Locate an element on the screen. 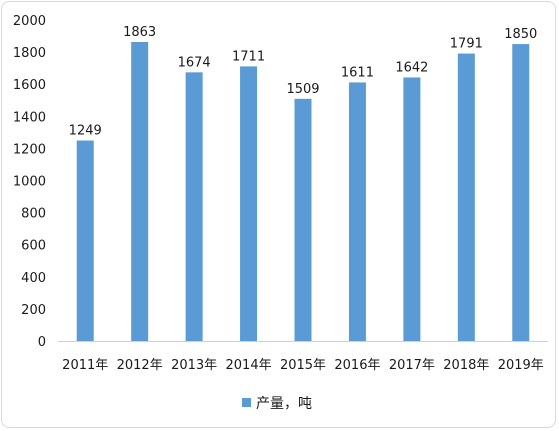 The width and height of the screenshot is (559, 431). data-label: 1249 is located at coordinates (85, 131).